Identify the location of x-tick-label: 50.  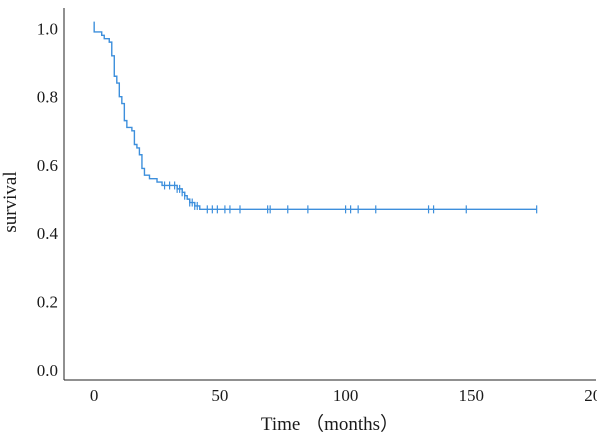
(219, 395).